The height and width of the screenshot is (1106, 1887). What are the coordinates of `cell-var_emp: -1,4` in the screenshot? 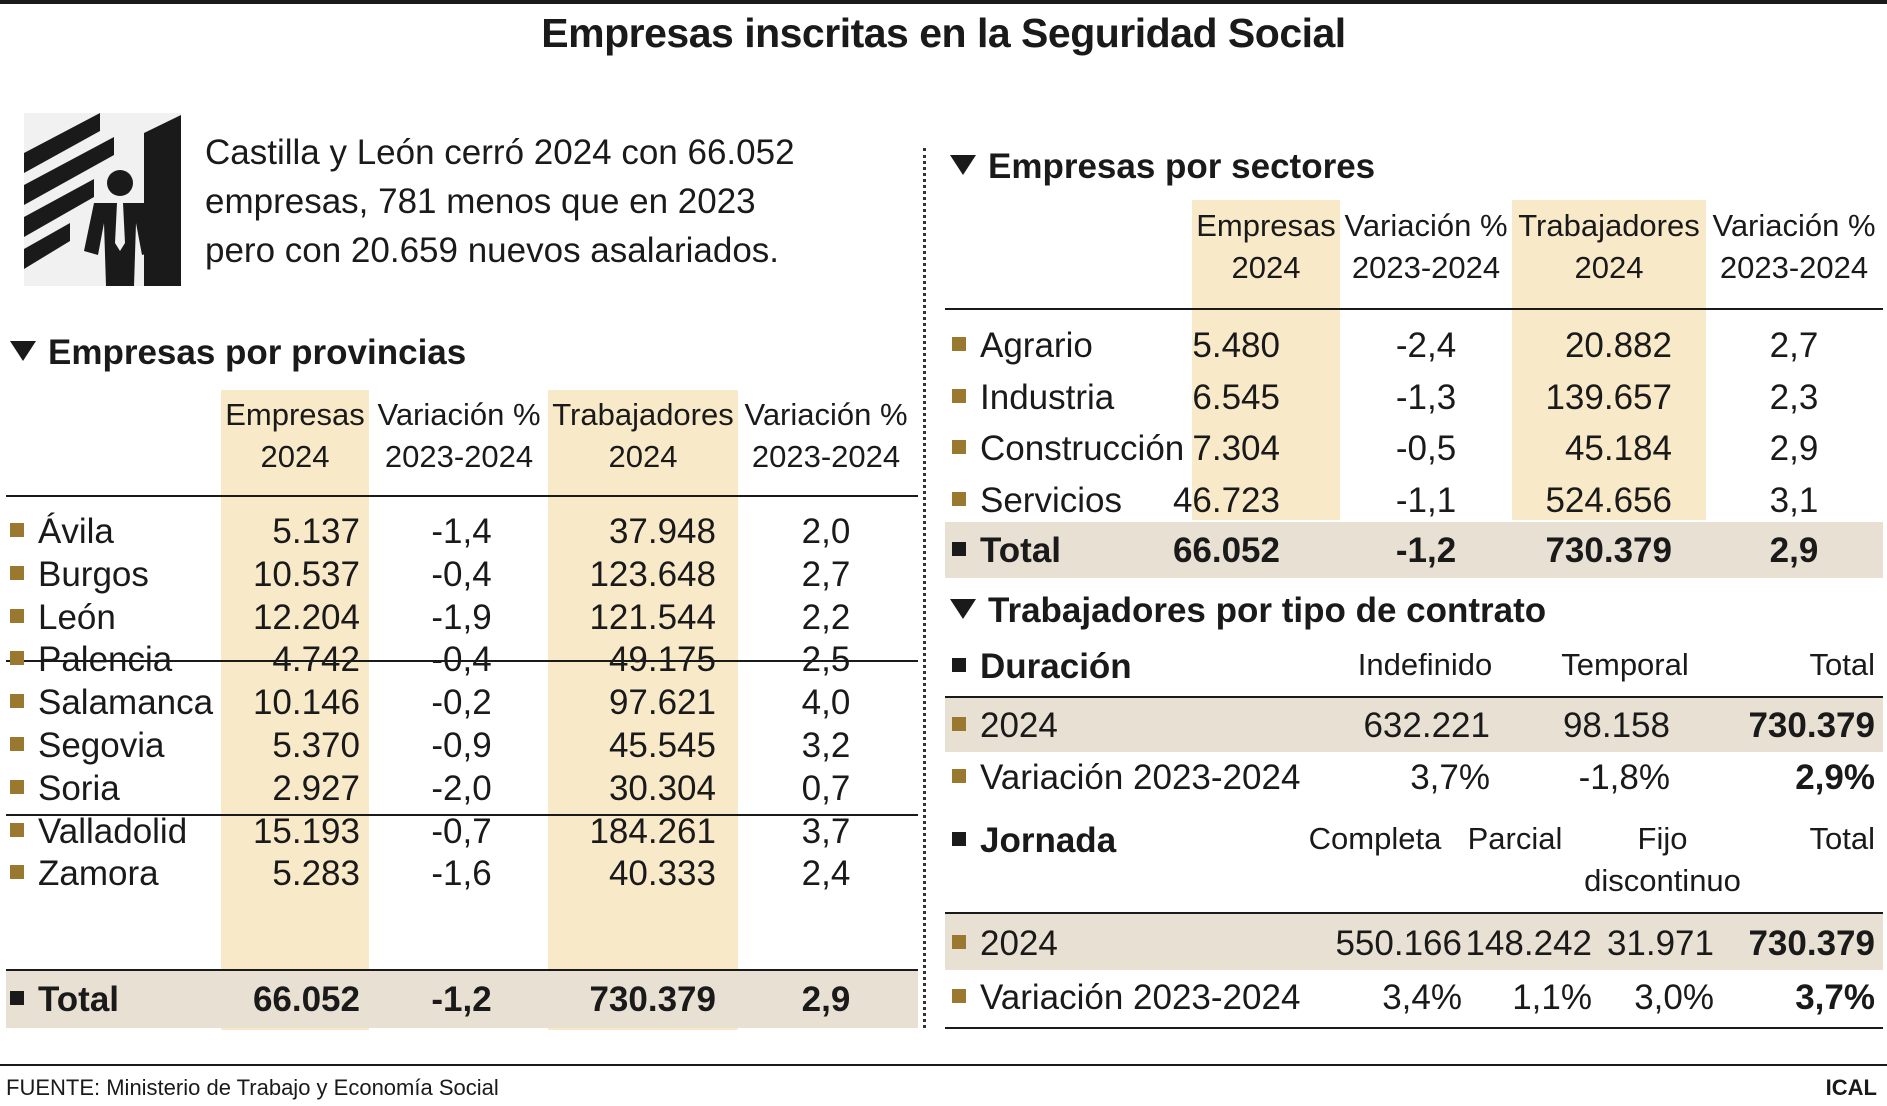 It's located at (461, 531).